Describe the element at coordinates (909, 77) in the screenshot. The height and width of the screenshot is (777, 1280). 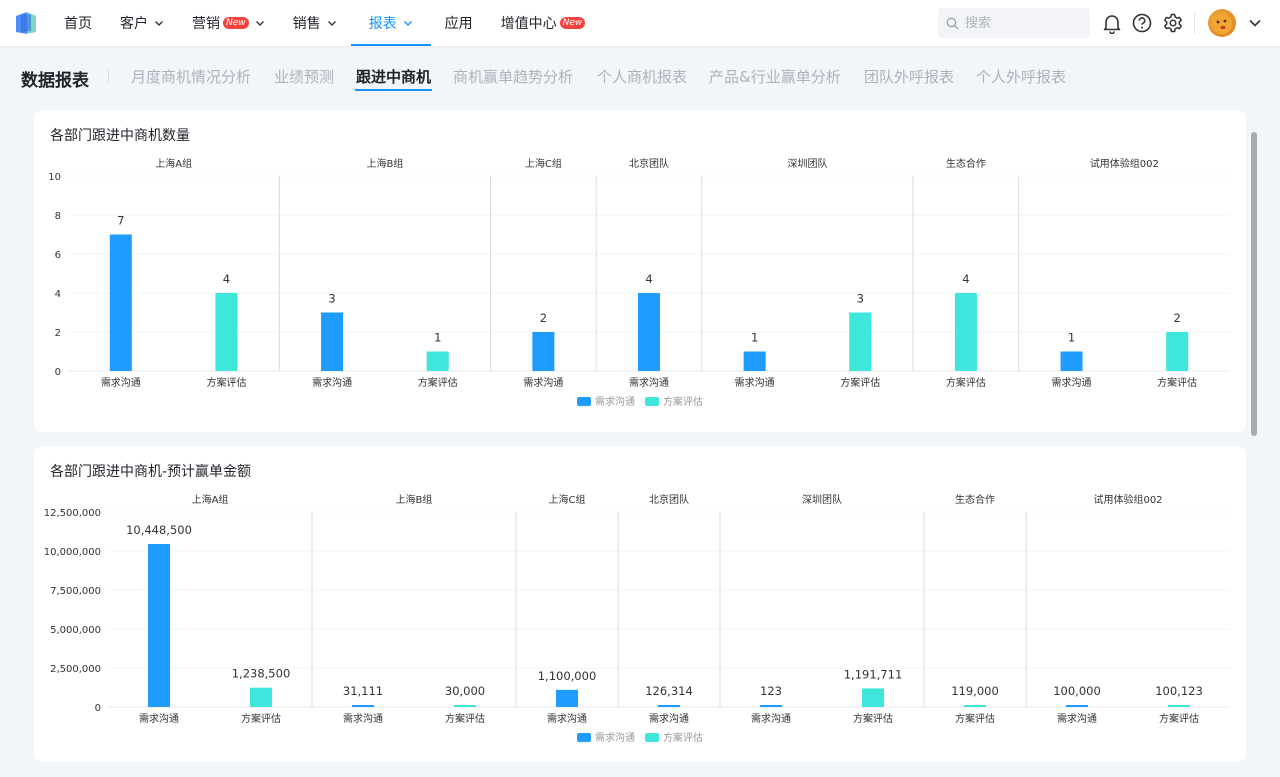
I see `tab-team-calls: 团队外呼报表` at that location.